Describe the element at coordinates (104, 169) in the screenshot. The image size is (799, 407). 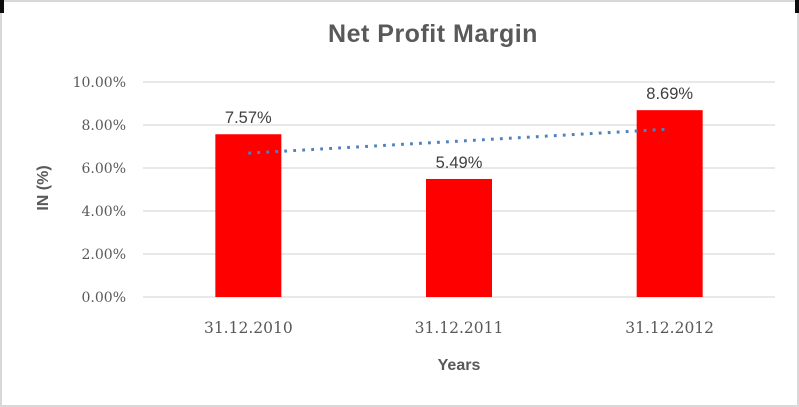
I see `y-tick-label: 6.00%` at that location.